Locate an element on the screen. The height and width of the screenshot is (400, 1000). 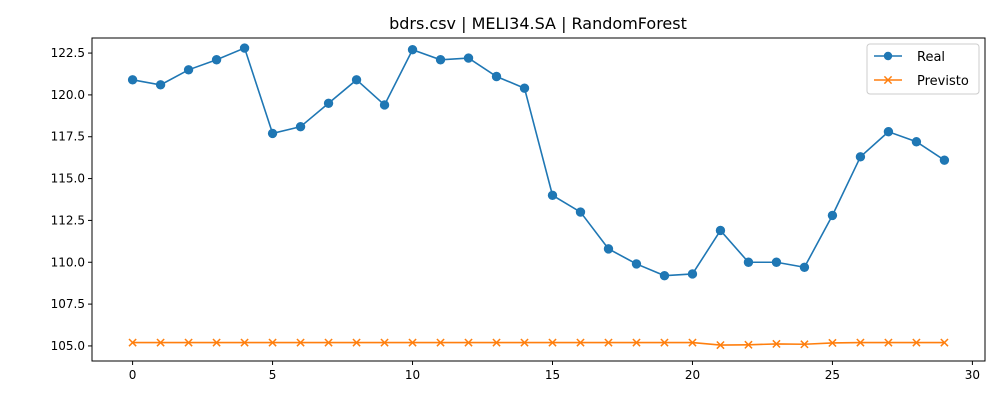
series-previsto is located at coordinates (538, 344).